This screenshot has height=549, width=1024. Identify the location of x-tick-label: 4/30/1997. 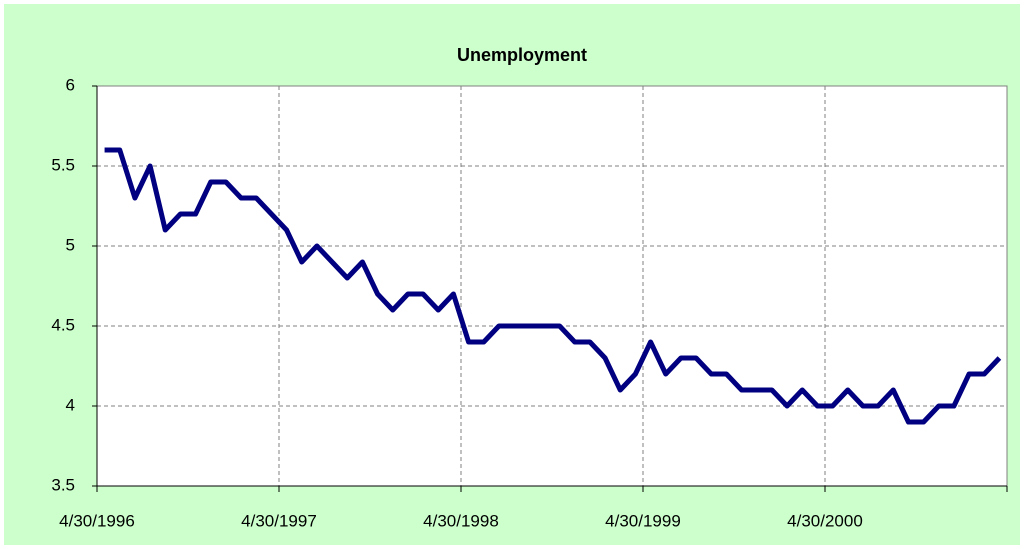
(279, 520).